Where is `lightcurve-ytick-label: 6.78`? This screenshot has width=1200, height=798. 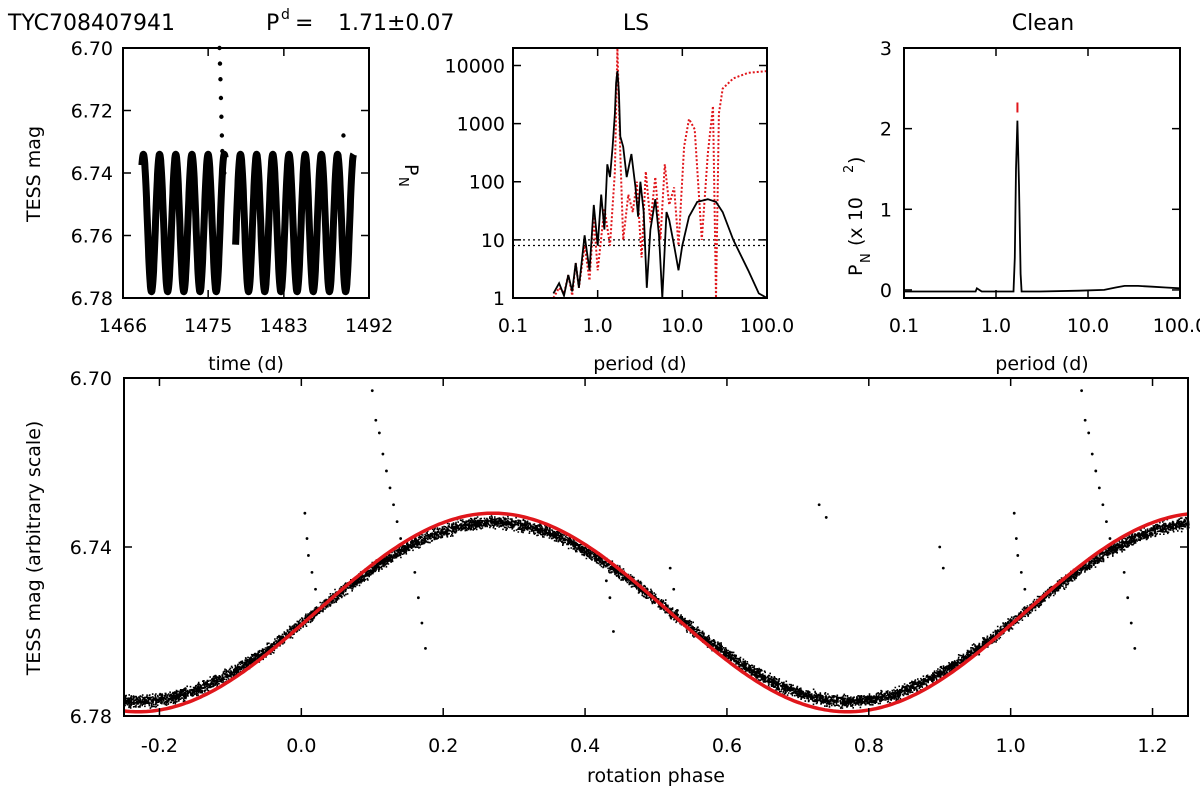
lightcurve-ytick-label: 6.78 is located at coordinates (92, 299).